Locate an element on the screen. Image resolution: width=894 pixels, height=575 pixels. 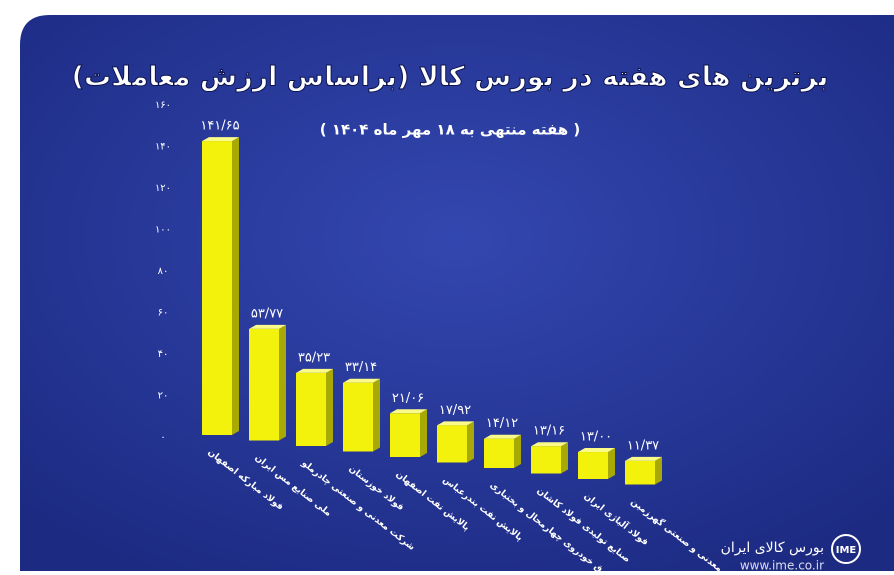
value-label: ۵۳/۷۷ is located at coordinates (267, 313).